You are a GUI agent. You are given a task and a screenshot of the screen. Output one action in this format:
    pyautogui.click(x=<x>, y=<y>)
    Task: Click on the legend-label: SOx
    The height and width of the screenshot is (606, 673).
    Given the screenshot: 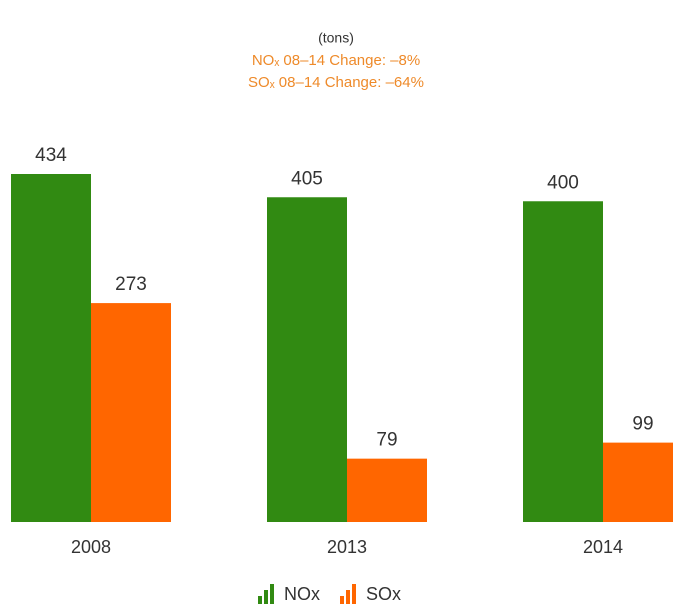 What is the action you would take?
    pyautogui.click(x=383, y=594)
    